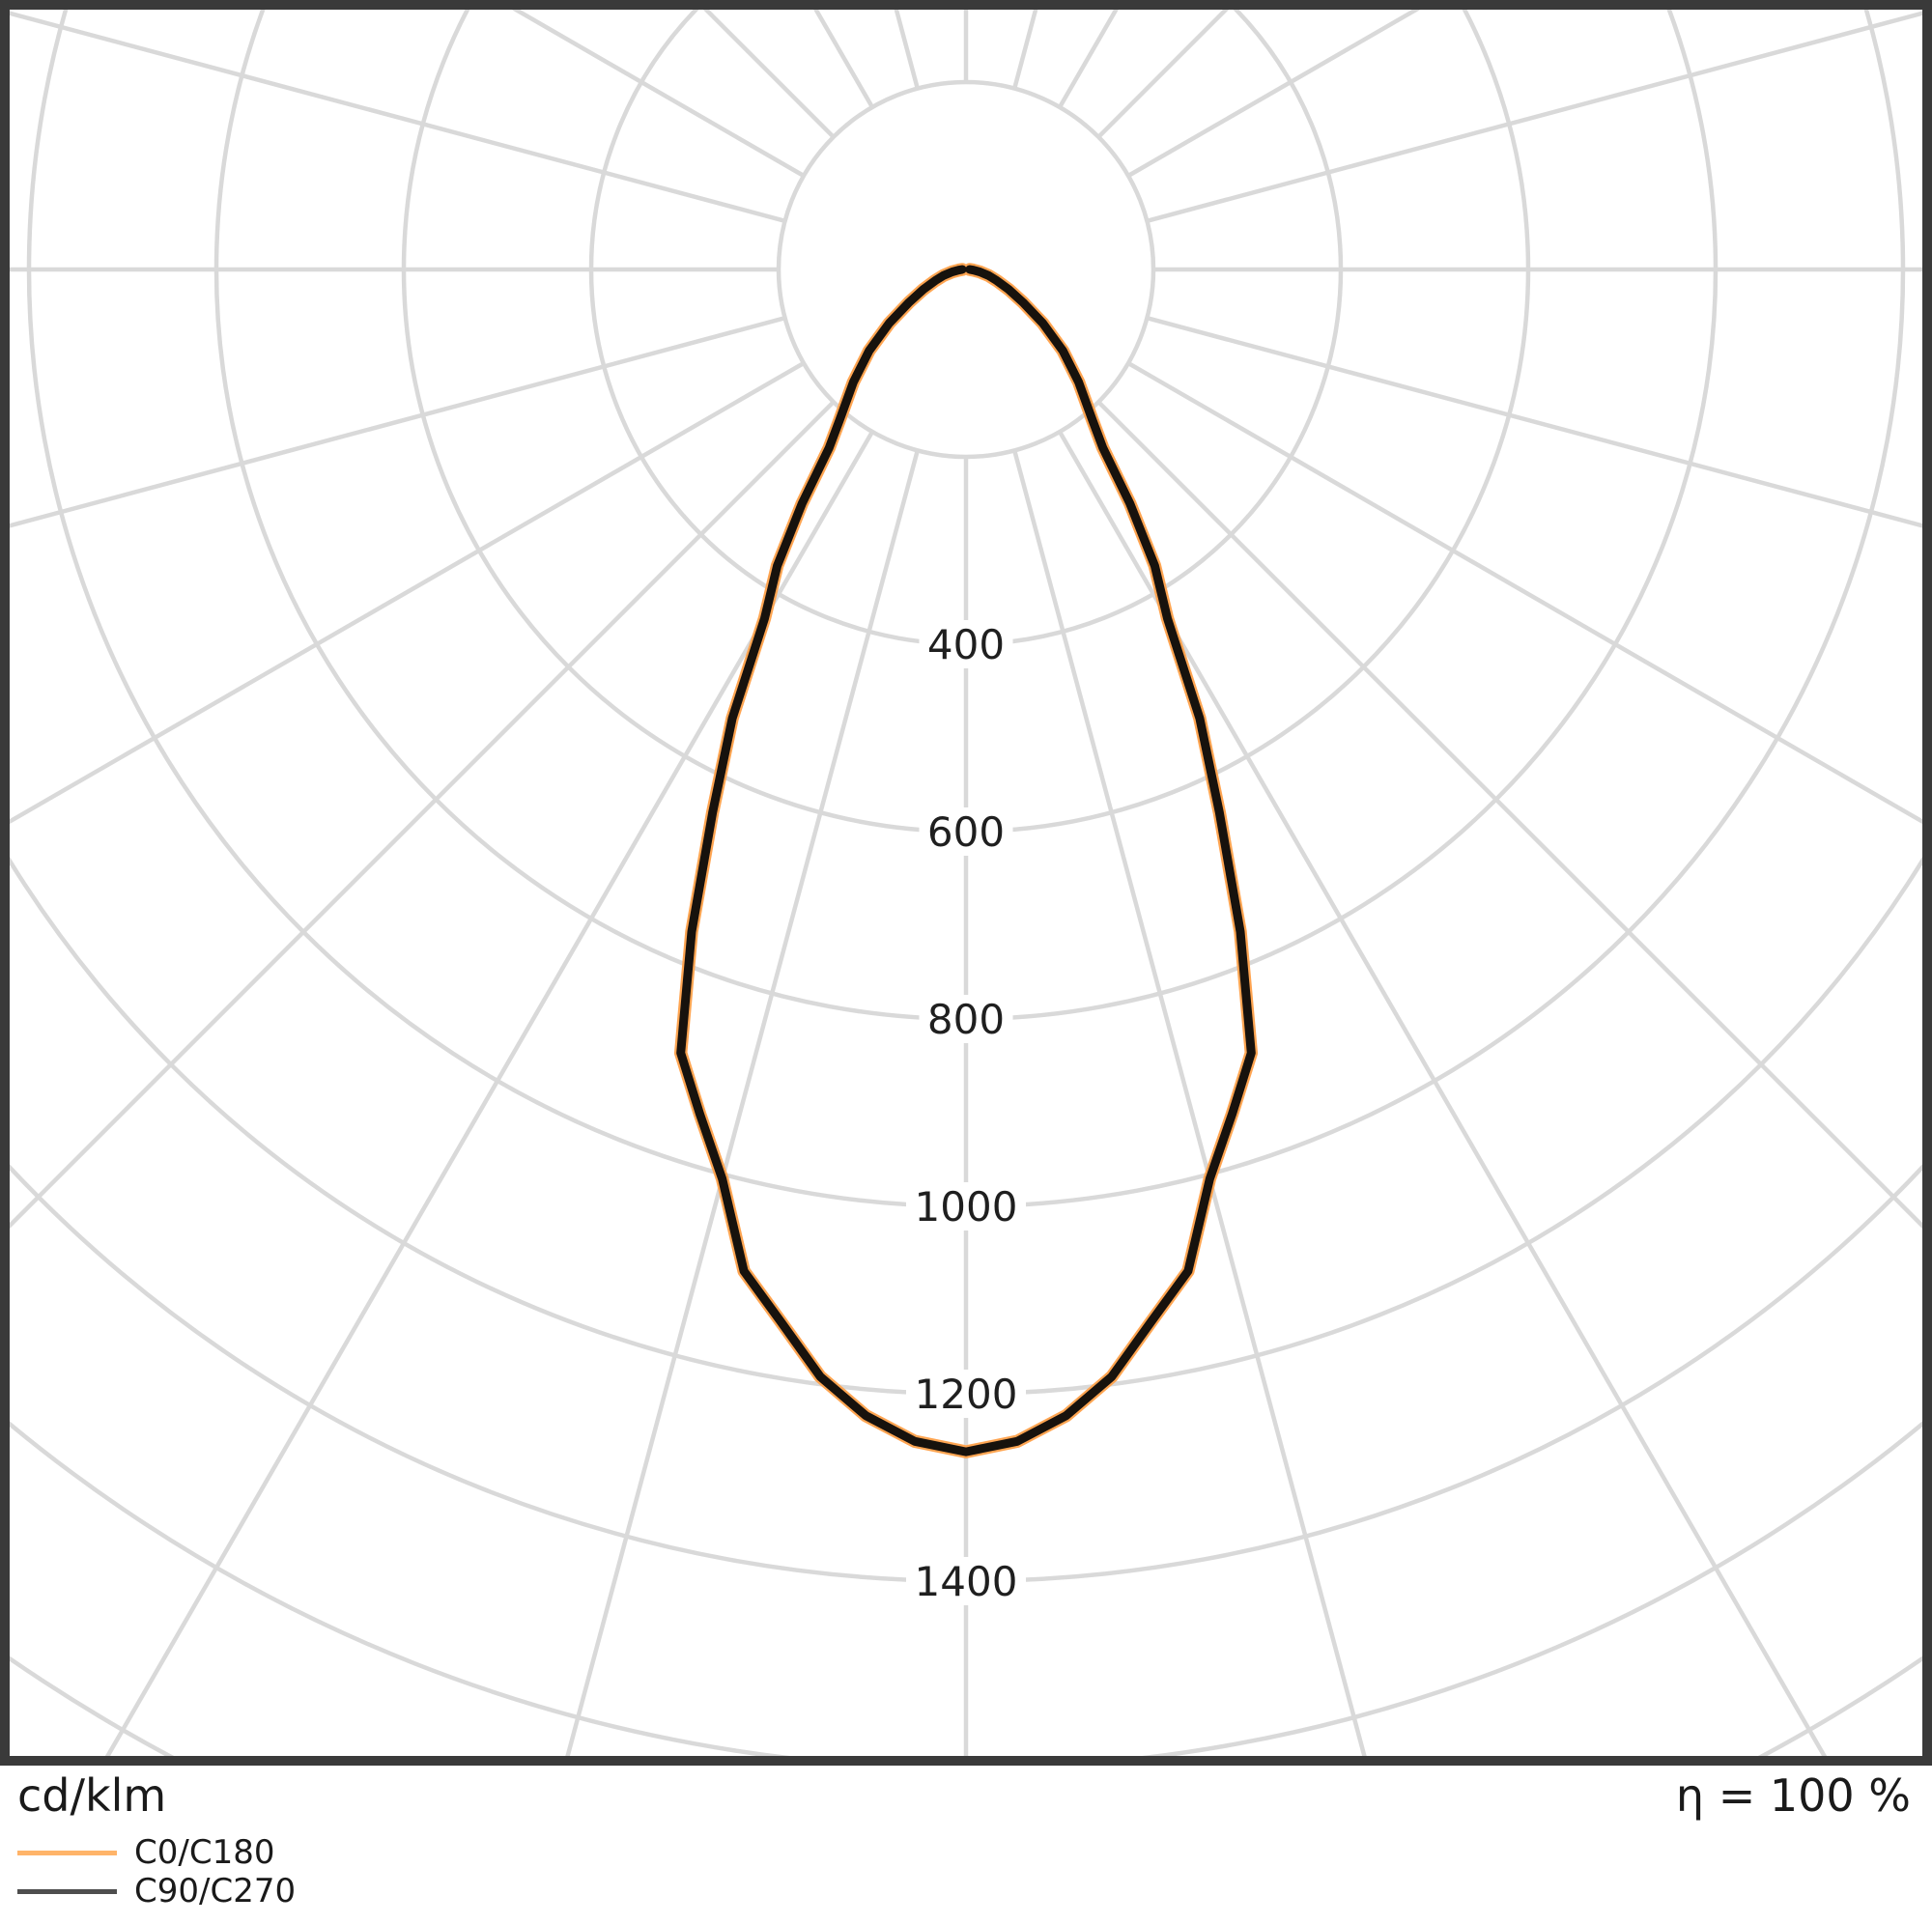  I want to click on legend-item-c90-c270: C90/C270, so click(156, 1891).